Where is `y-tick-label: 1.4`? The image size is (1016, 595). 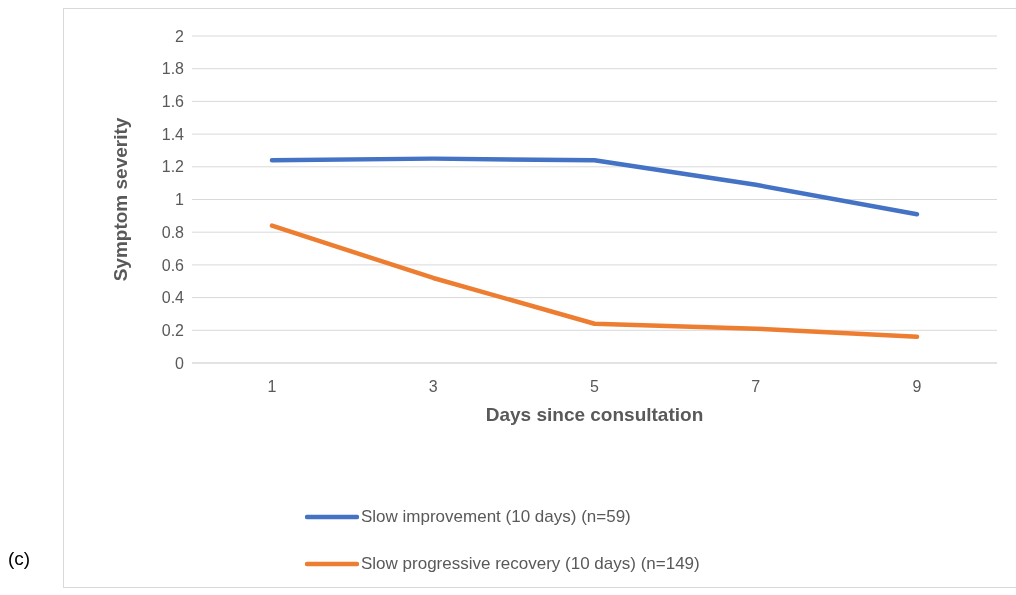 y-tick-label: 1.4 is located at coordinates (173, 134).